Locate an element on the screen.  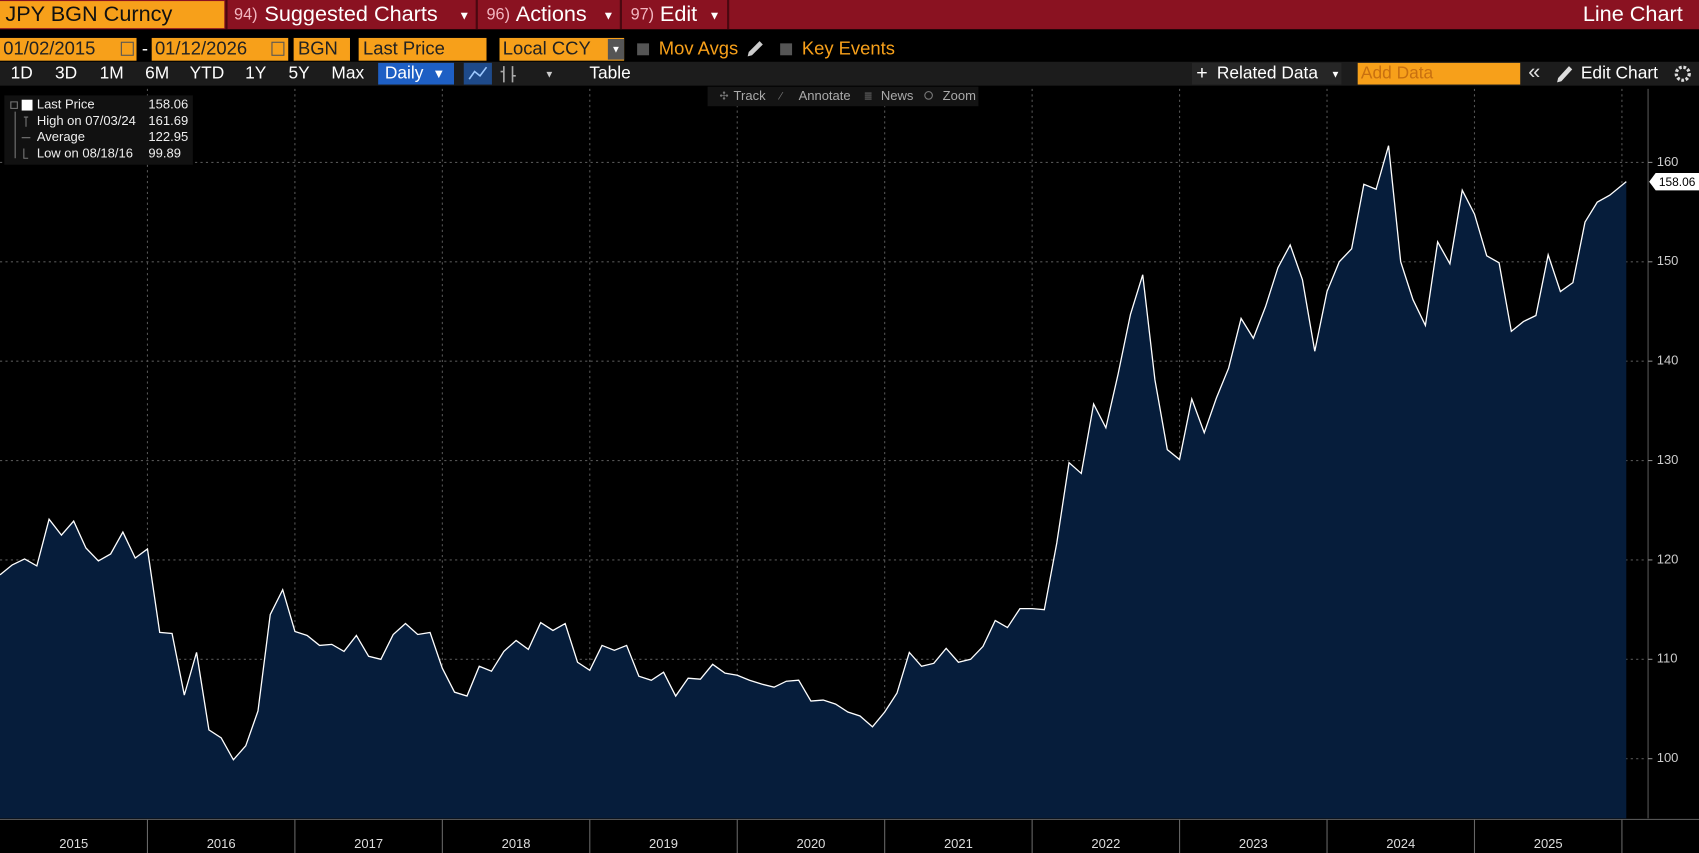
menu-label: Edit is located at coordinates (678, 13).